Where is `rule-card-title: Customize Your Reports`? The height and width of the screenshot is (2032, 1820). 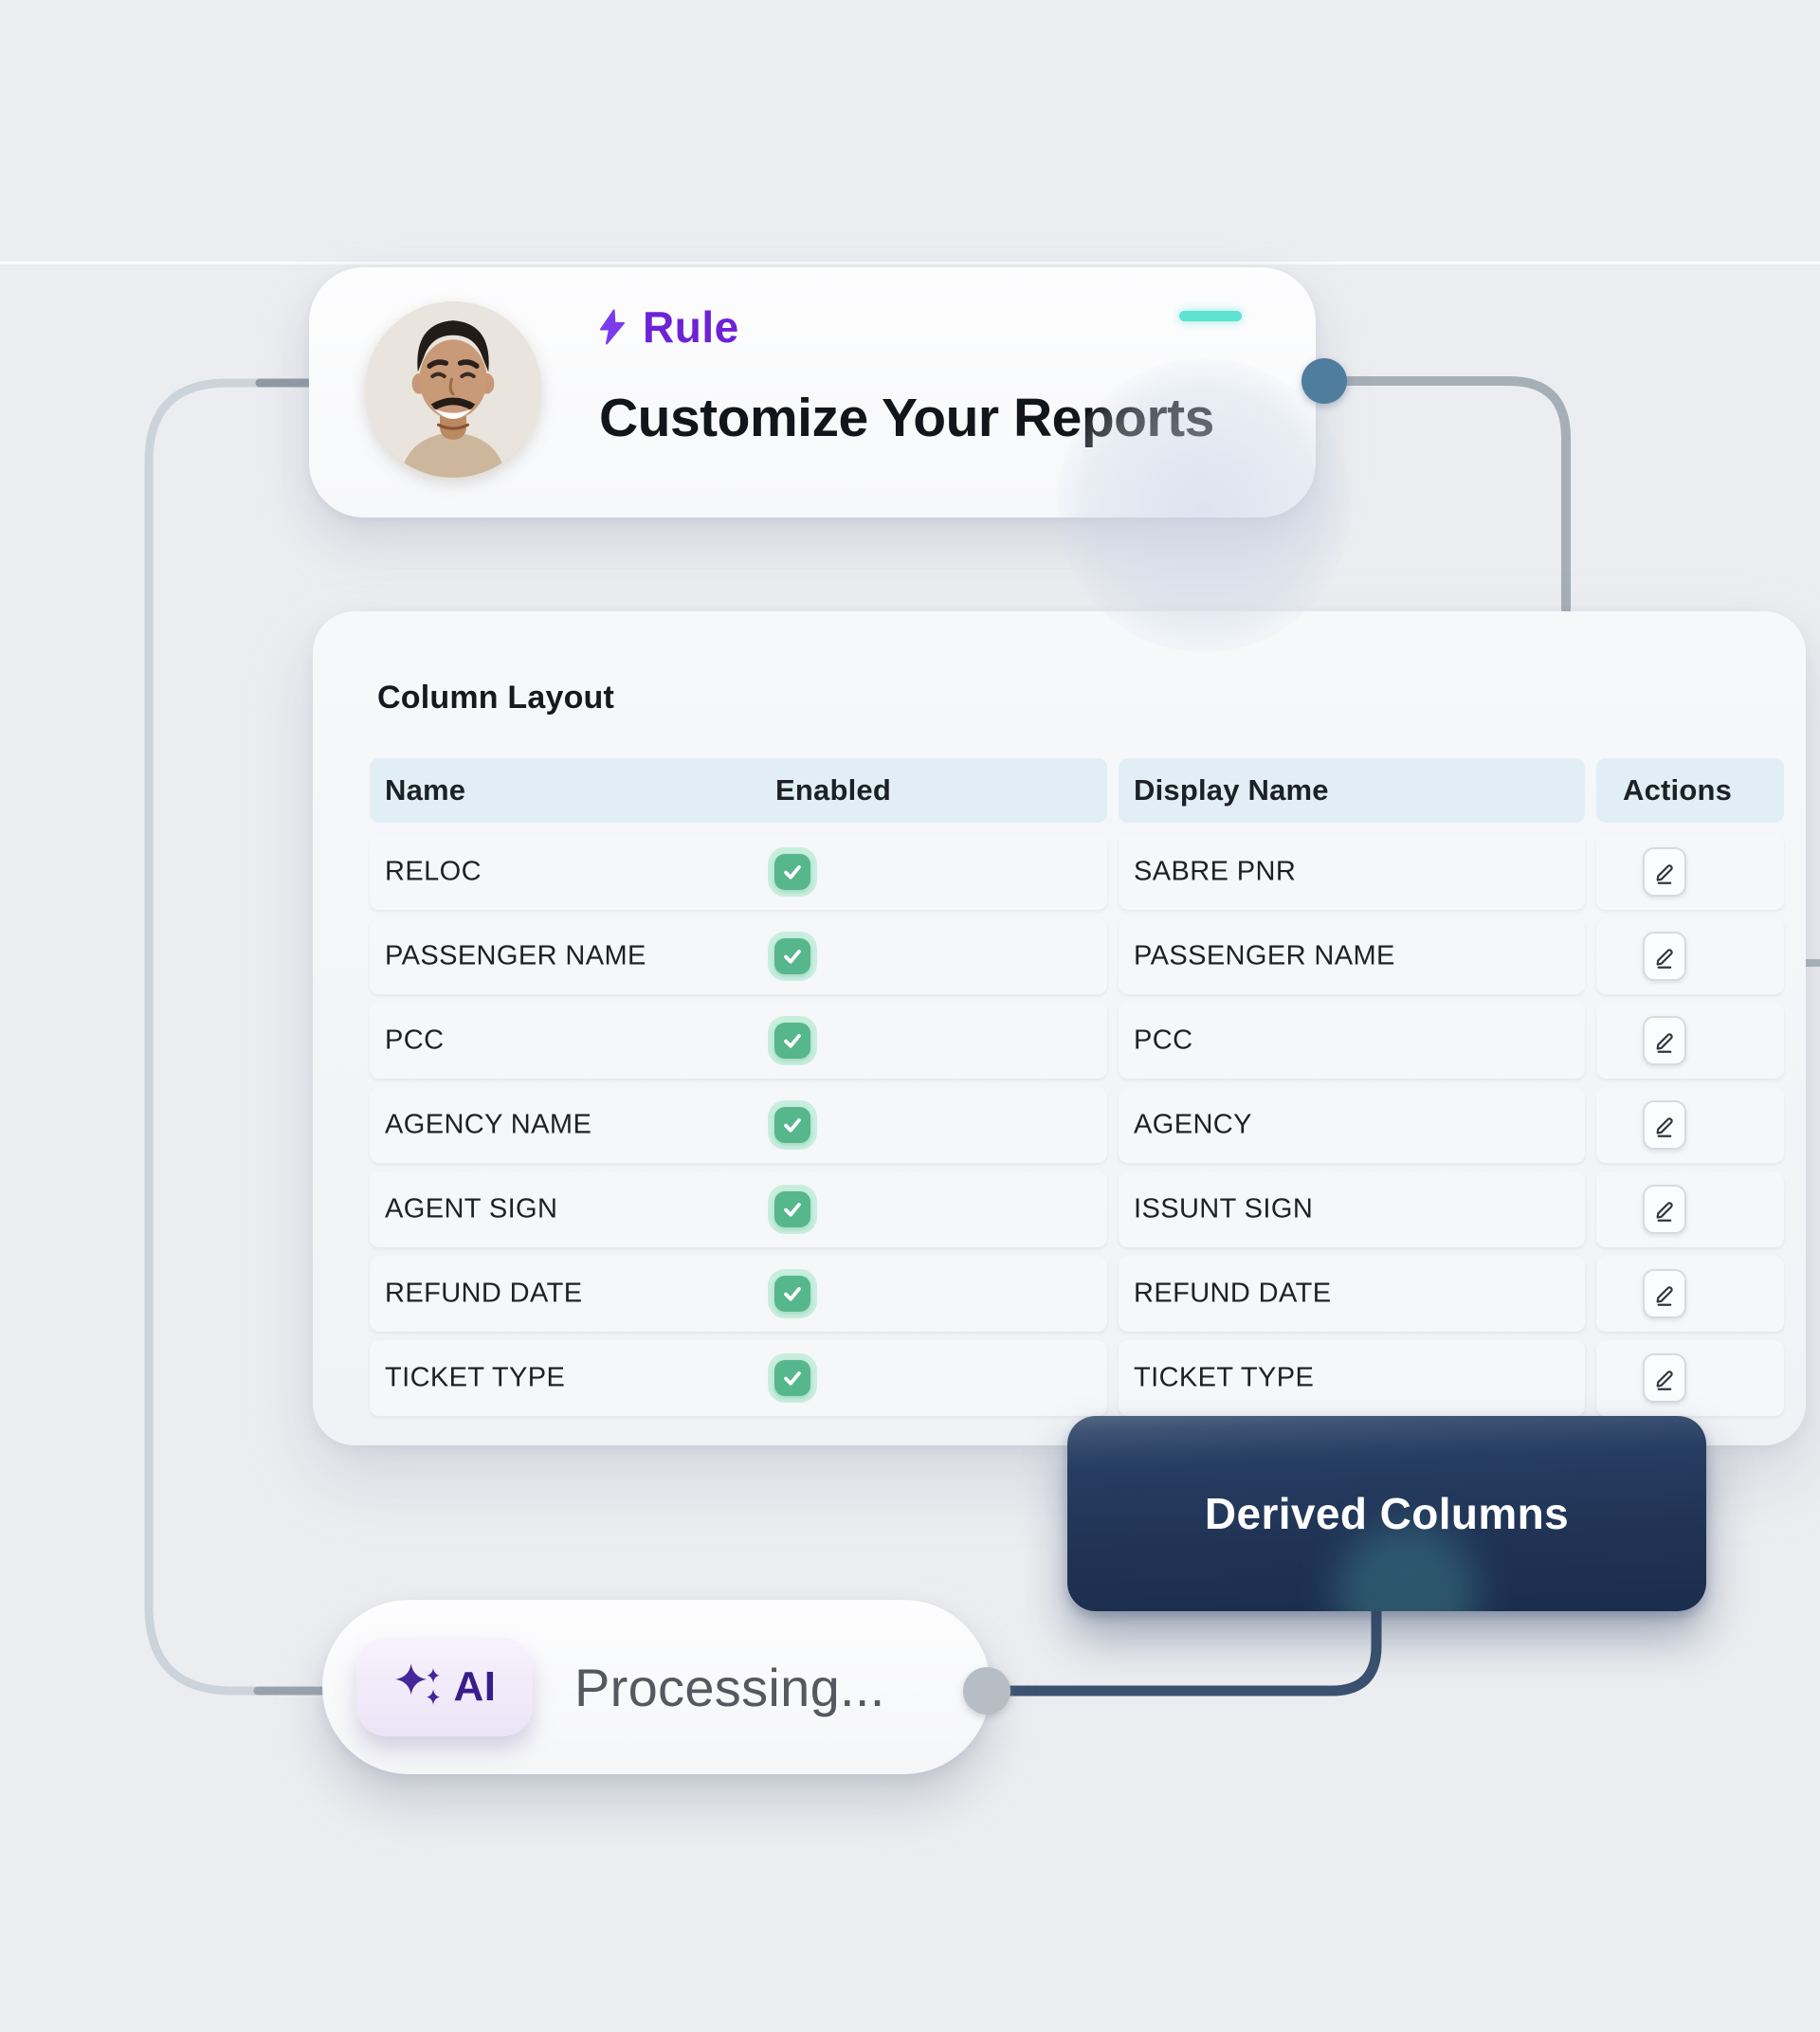
rule-card-title: Customize Your Reports is located at coordinates (906, 418).